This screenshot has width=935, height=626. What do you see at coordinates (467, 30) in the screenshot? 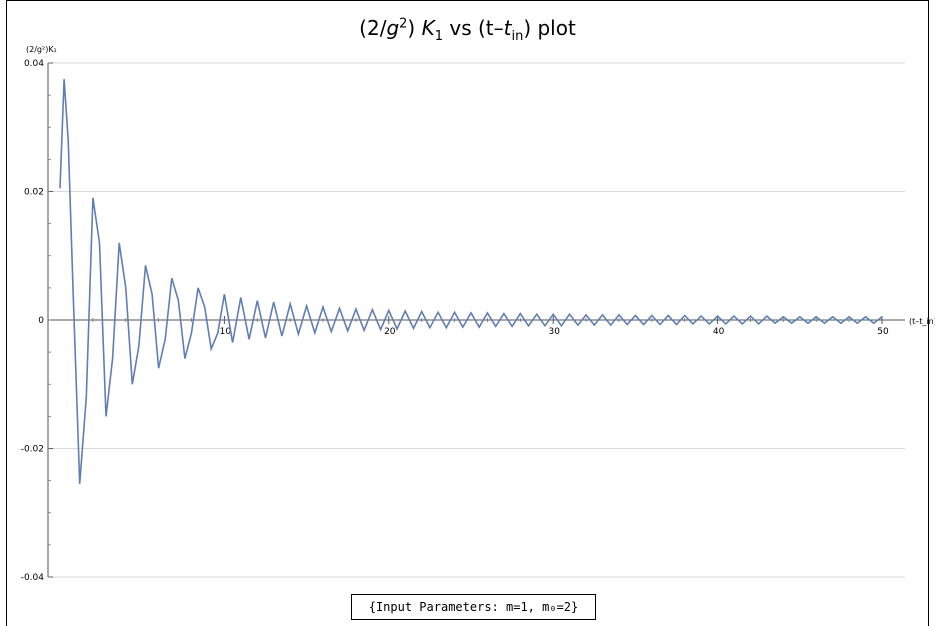
I see `chart-title: (2/g2) K1 vs (t–tin) plot` at bounding box center [467, 30].